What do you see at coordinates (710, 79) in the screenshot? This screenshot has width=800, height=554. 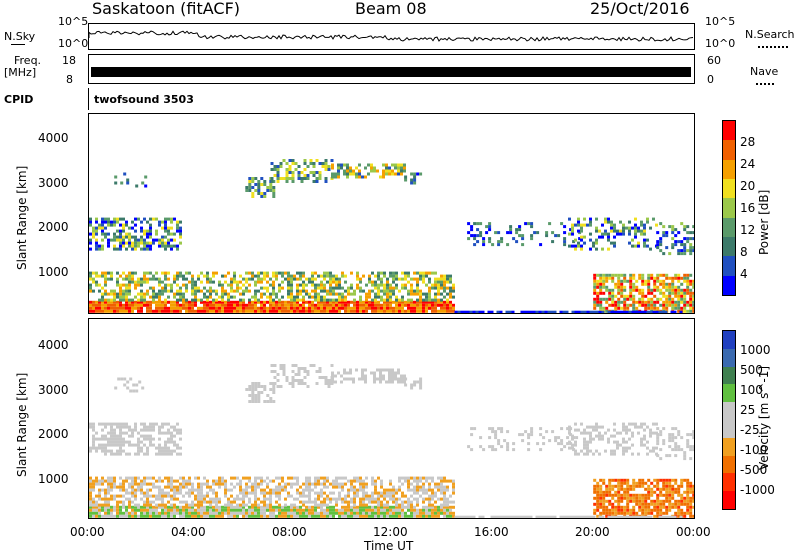 I see `nave-tick-low: 0` at bounding box center [710, 79].